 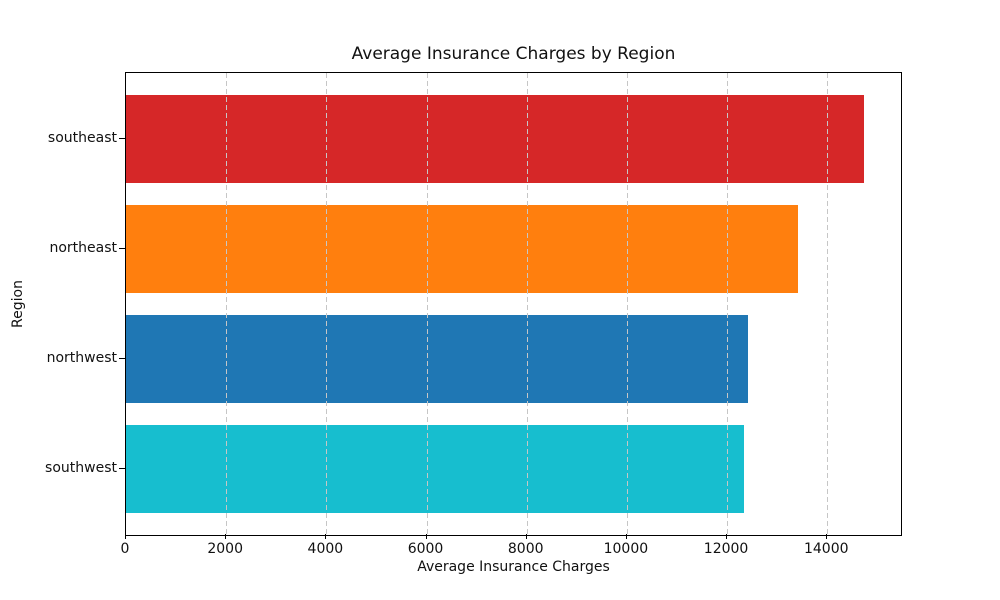 What do you see at coordinates (122, 358) in the screenshot?
I see `y-tick-northwest` at bounding box center [122, 358].